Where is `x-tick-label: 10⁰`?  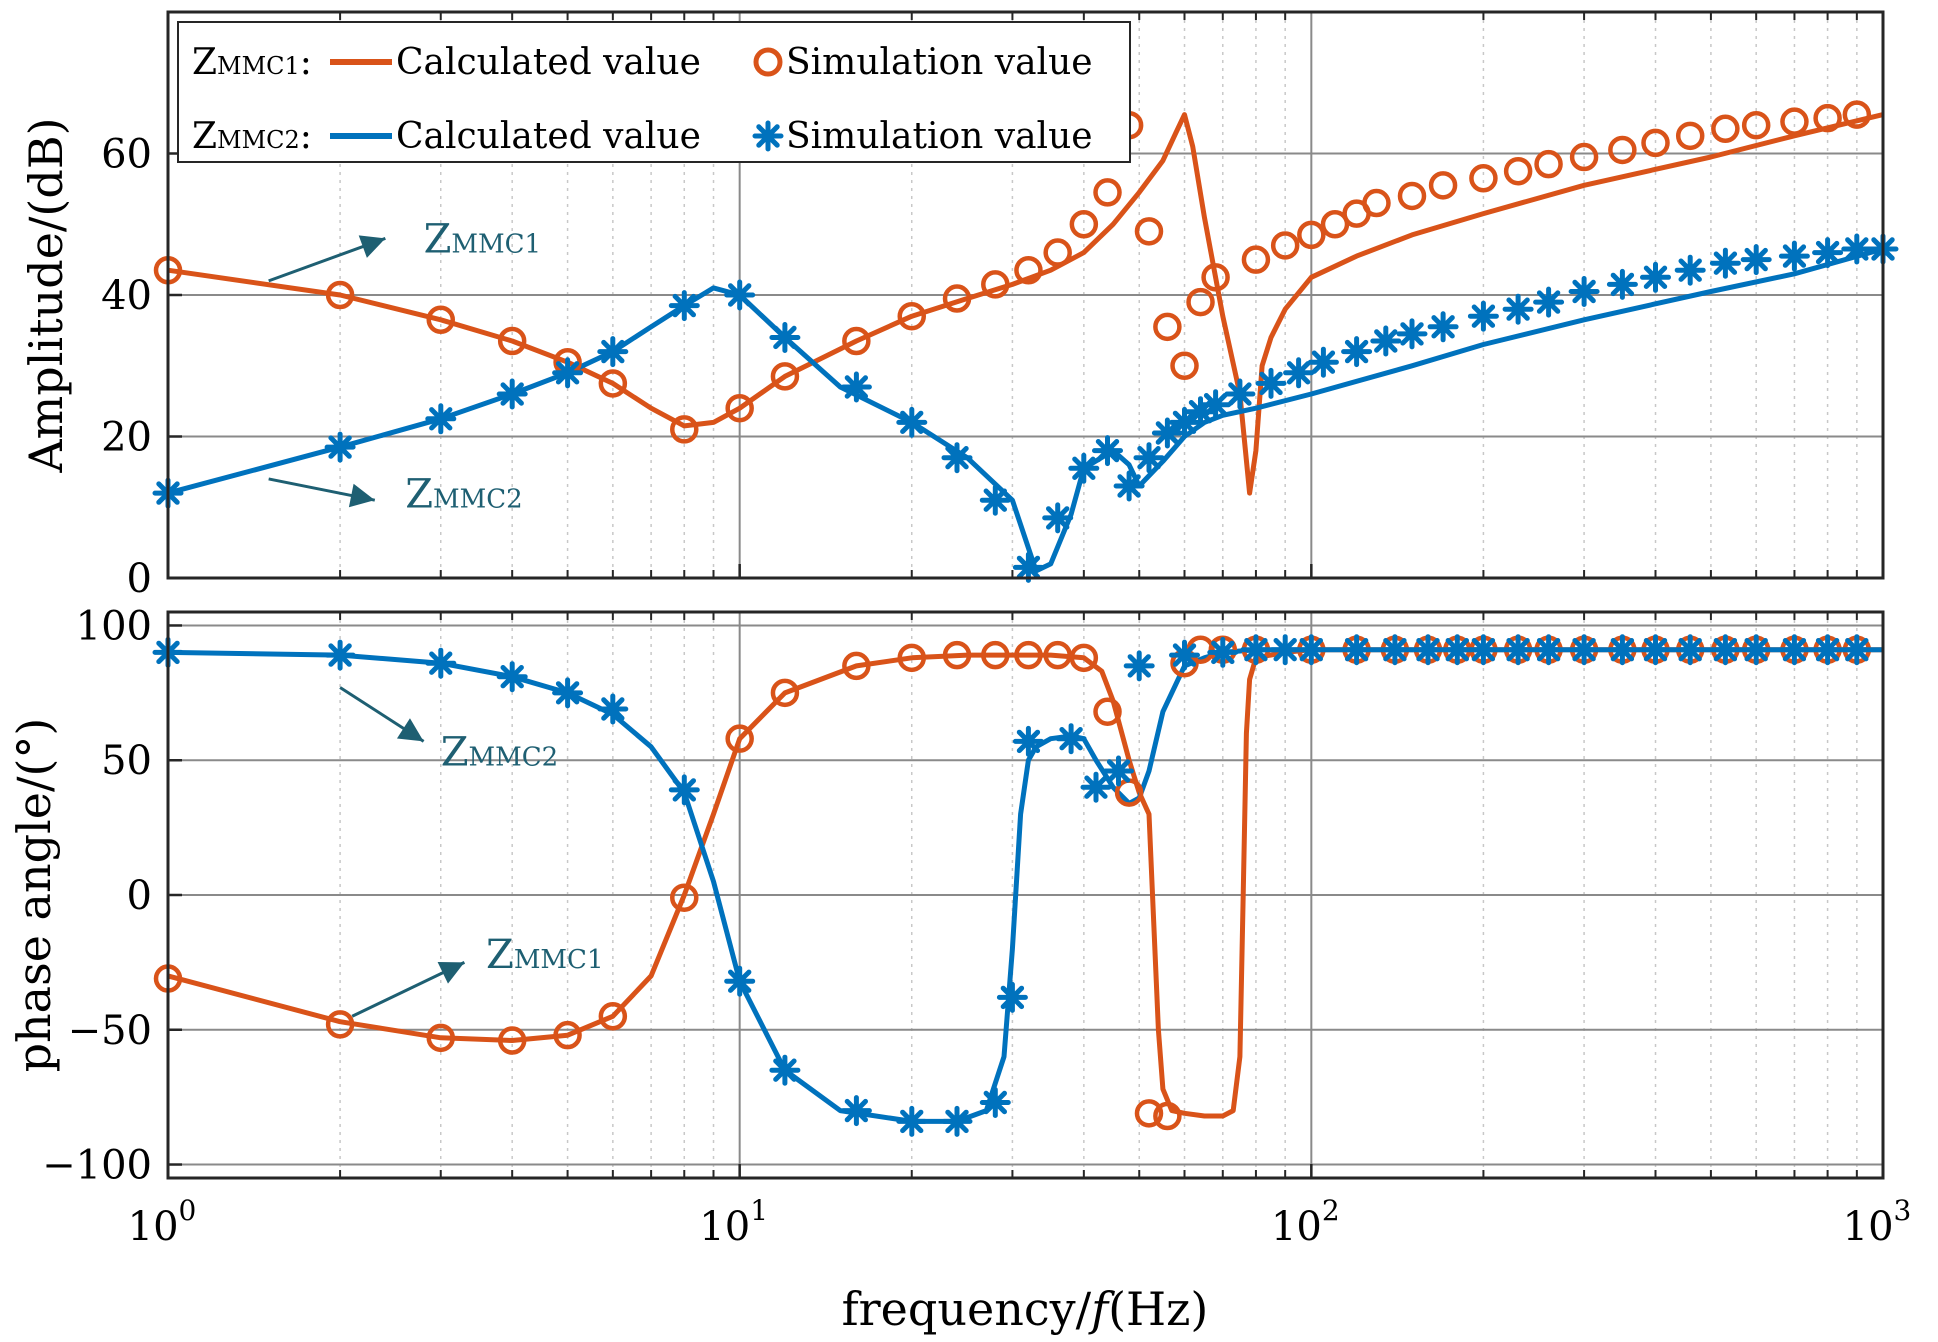 x-tick-label: 10⁰ is located at coordinates (162, 1222).